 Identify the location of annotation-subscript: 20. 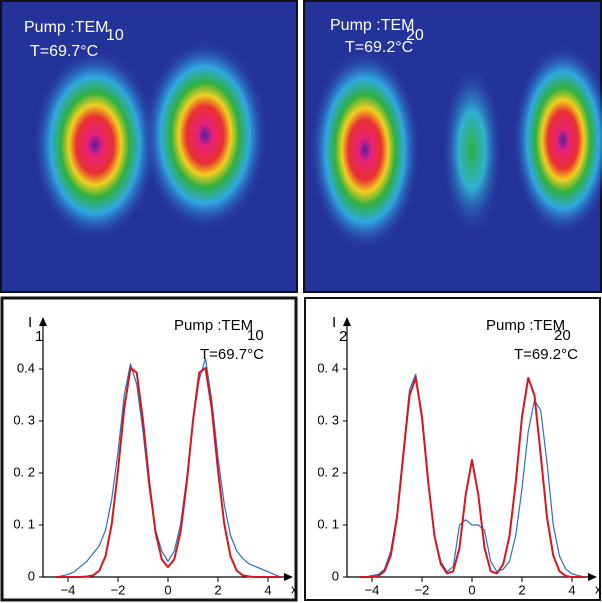
(562, 335).